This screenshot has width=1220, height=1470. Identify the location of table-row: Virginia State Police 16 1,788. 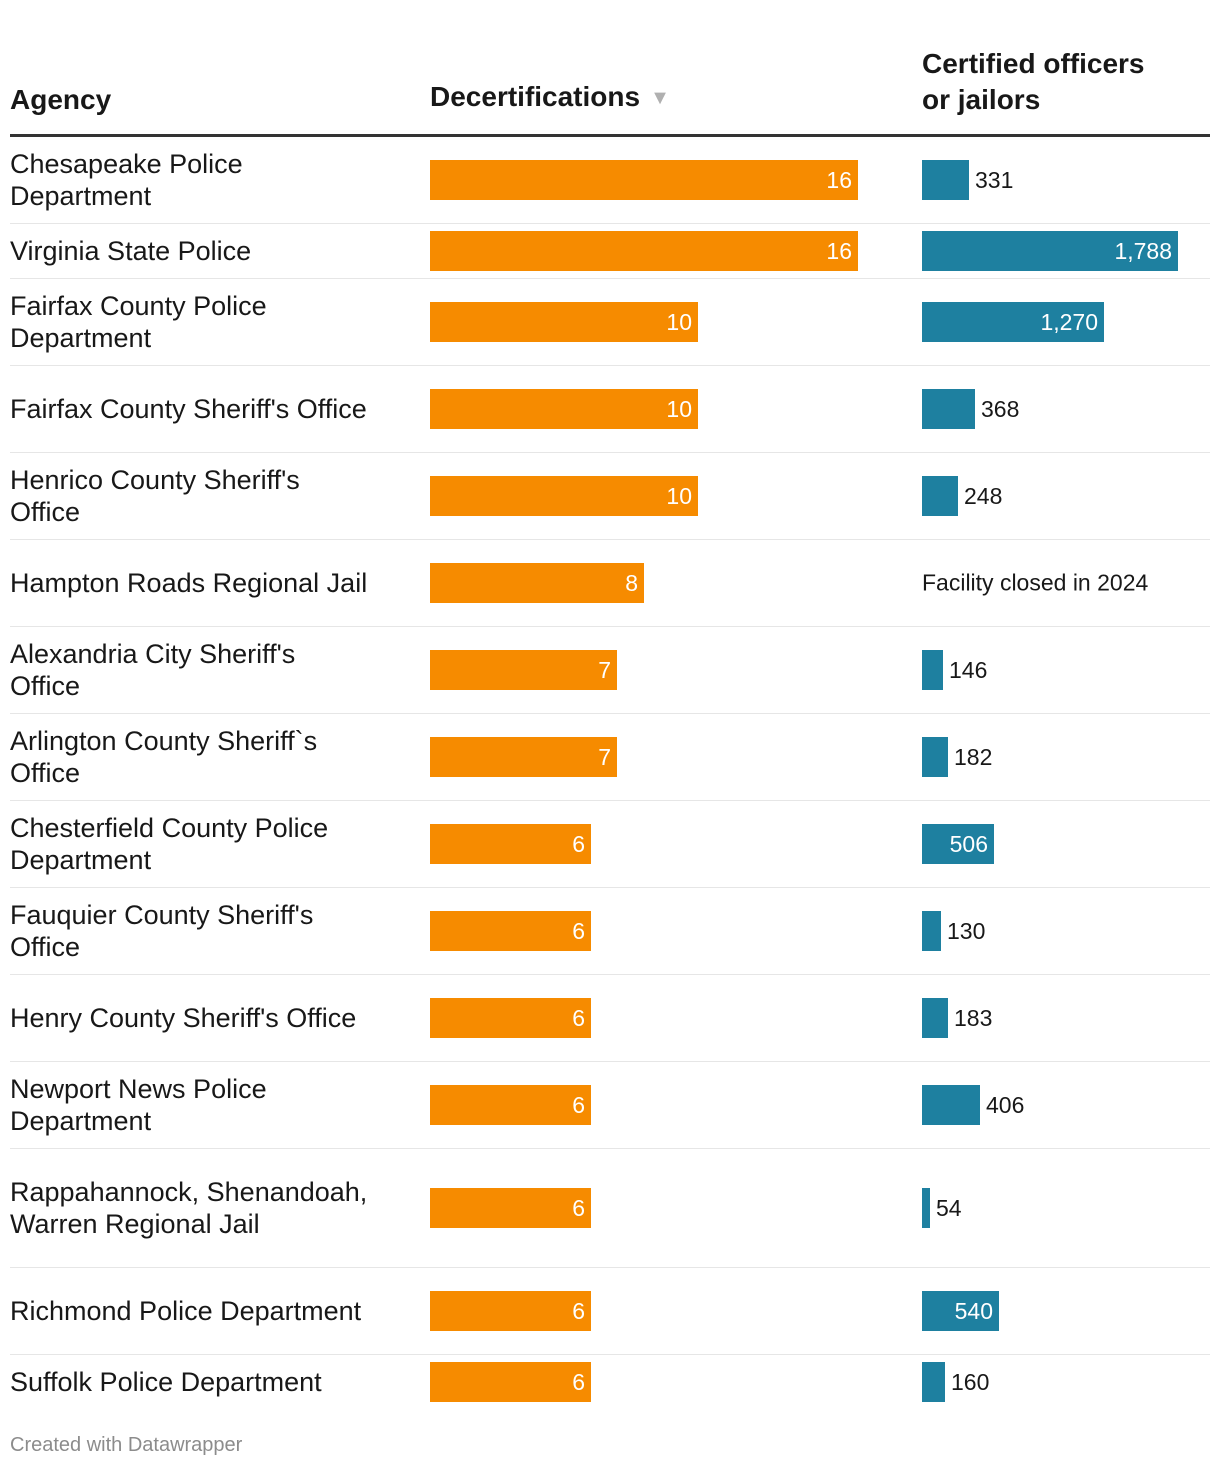
(610, 251).